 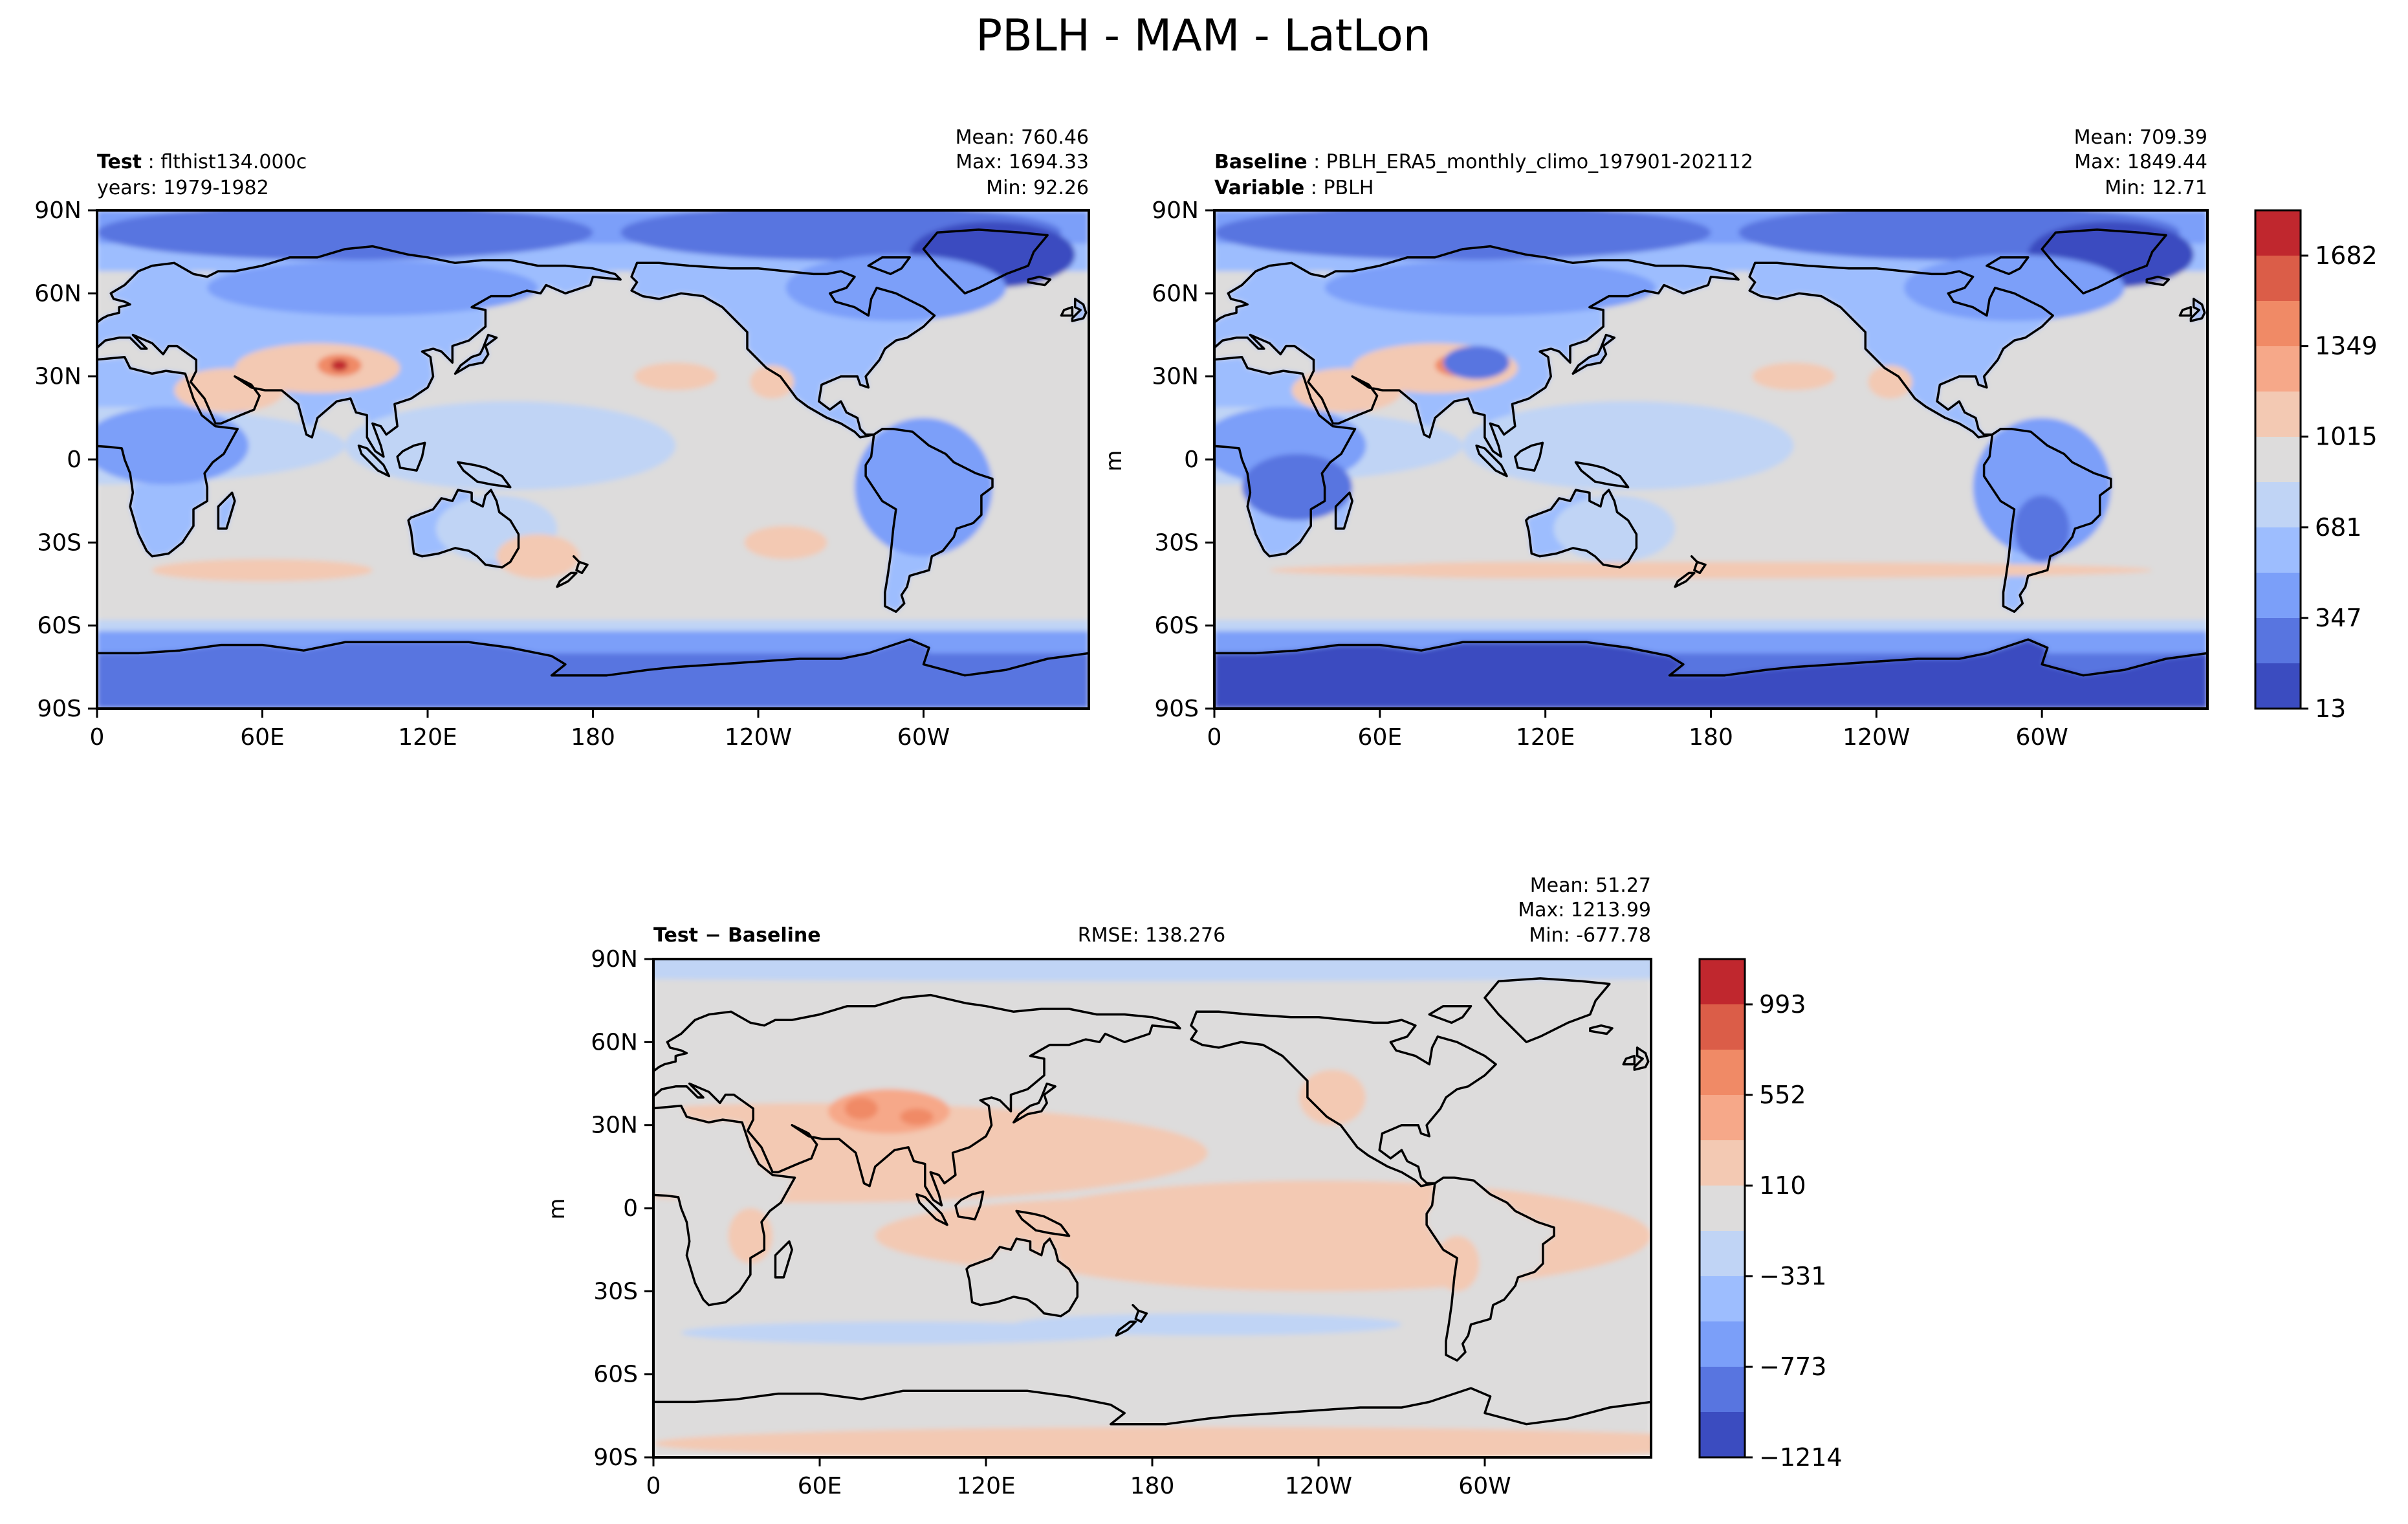 I want to click on colorbar-tick-label: 552, so click(x=1782, y=1095).